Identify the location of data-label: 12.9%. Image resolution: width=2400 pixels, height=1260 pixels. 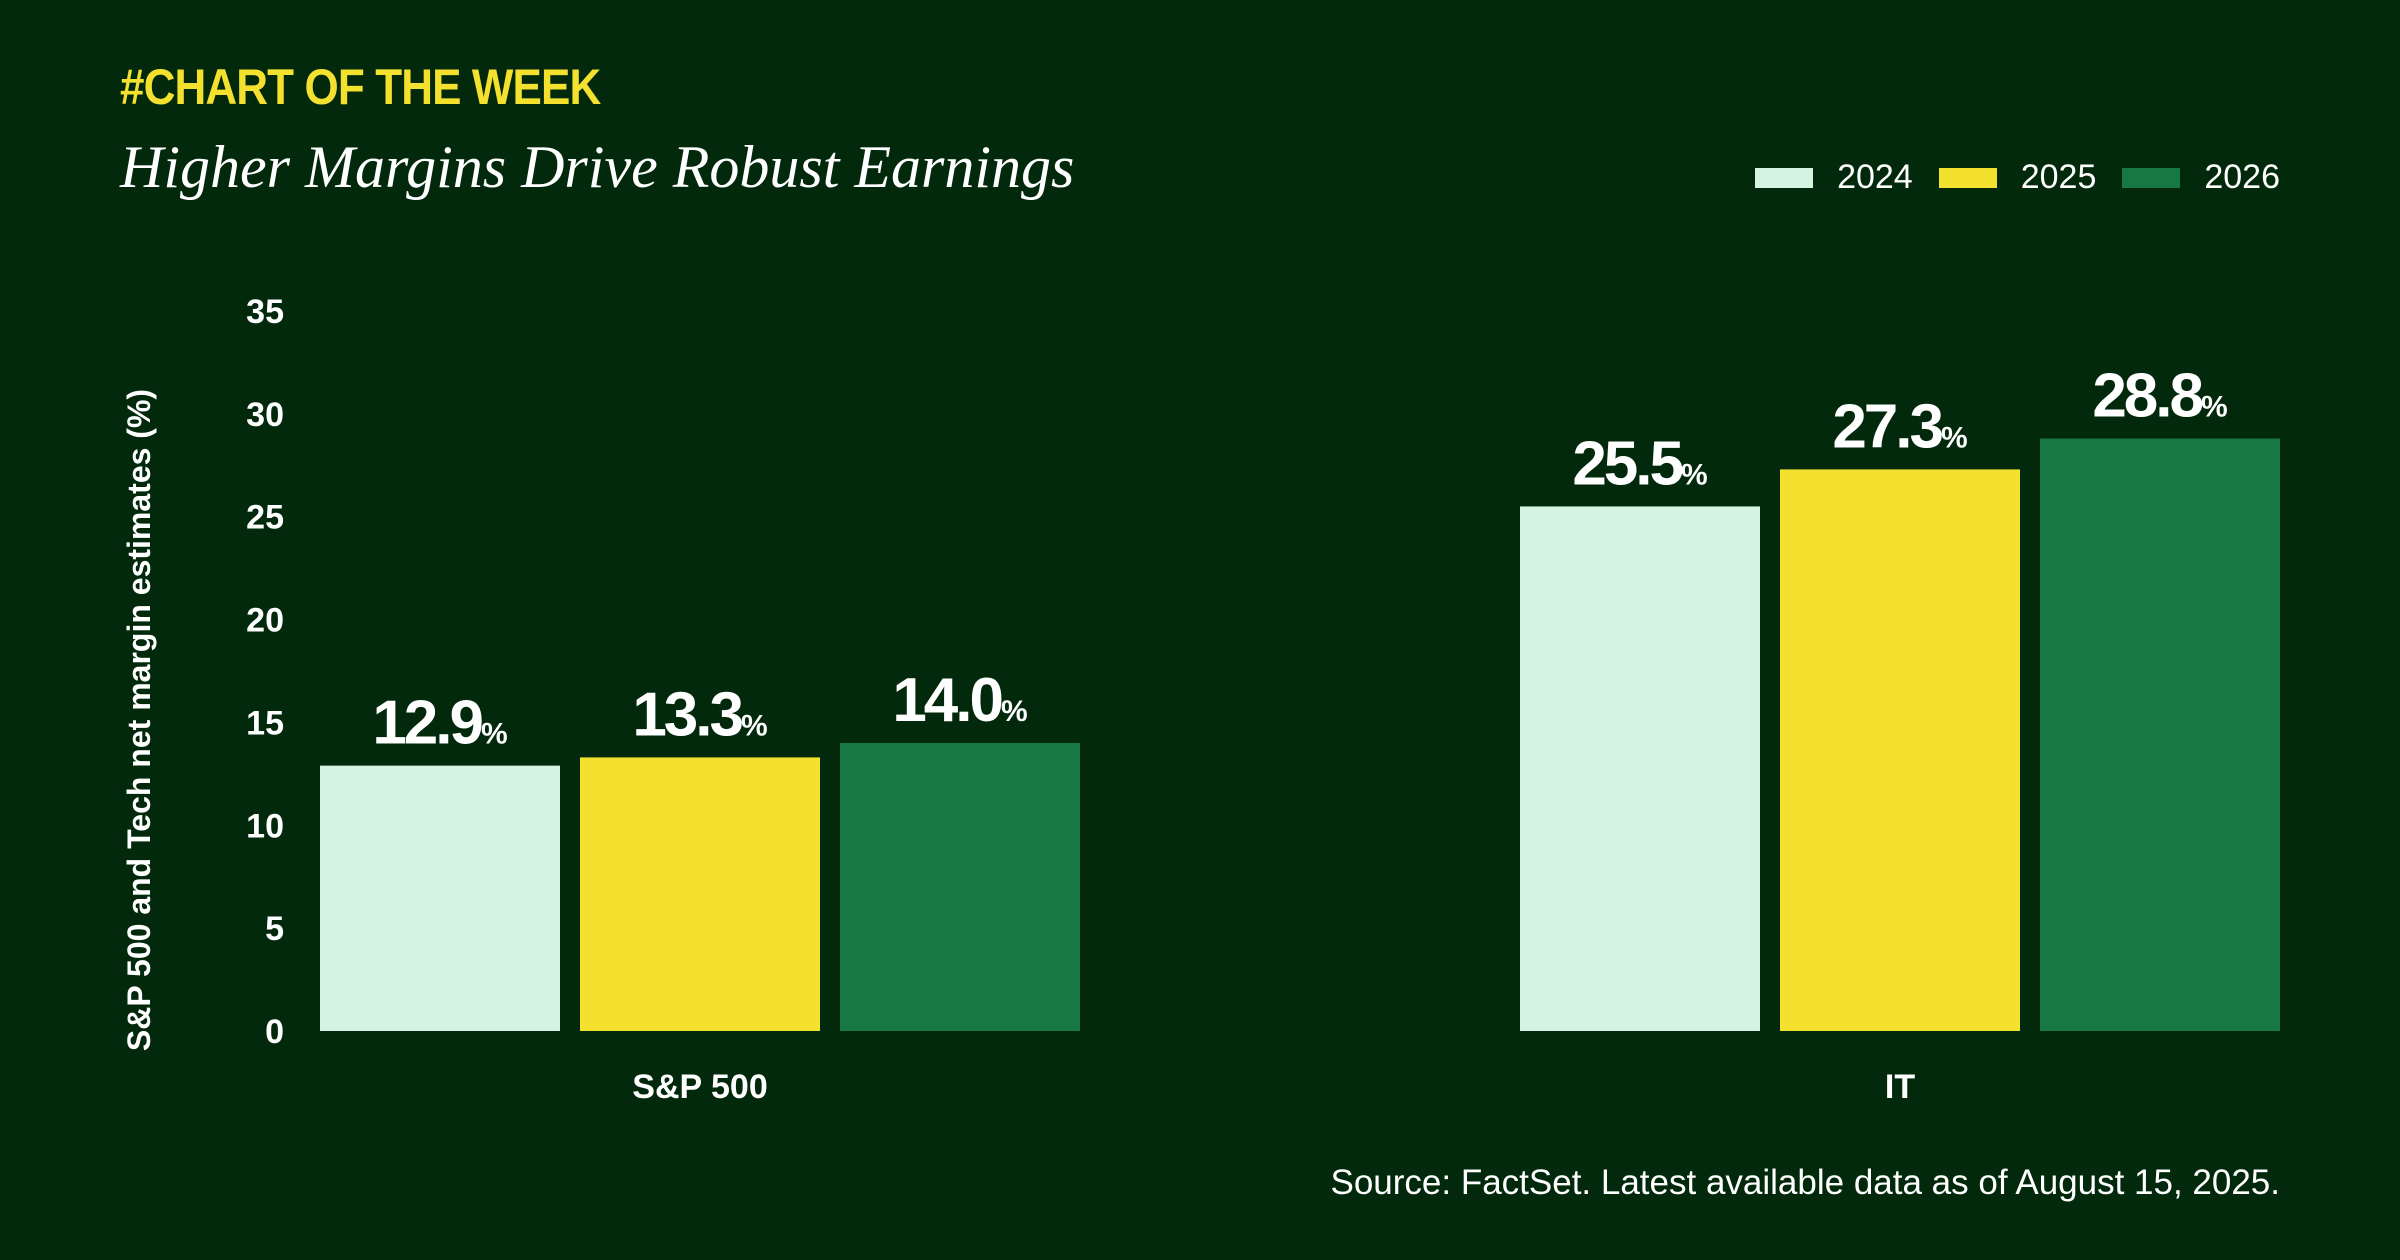
(439, 723).